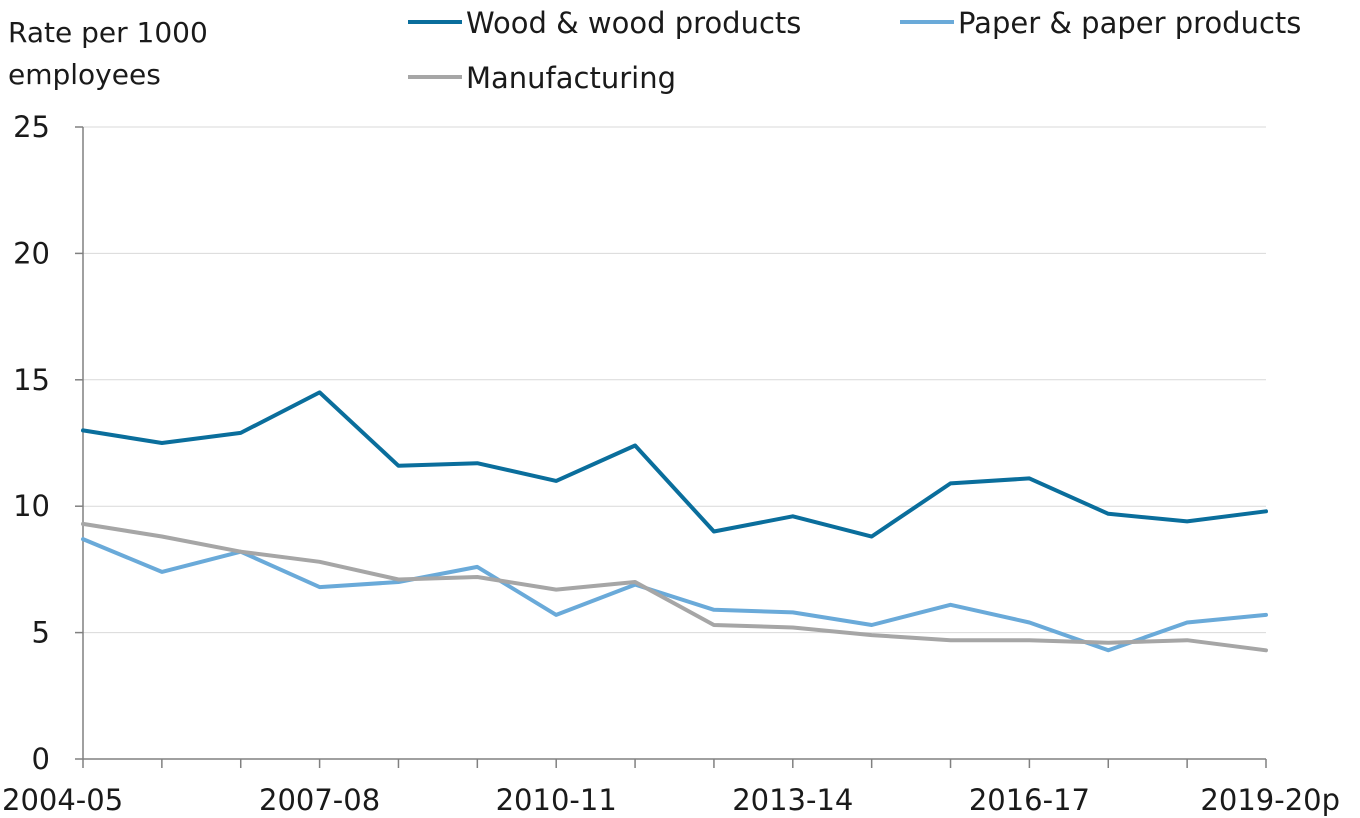  Describe the element at coordinates (31, 506) in the screenshot. I see `y-tick-label: 10` at that location.